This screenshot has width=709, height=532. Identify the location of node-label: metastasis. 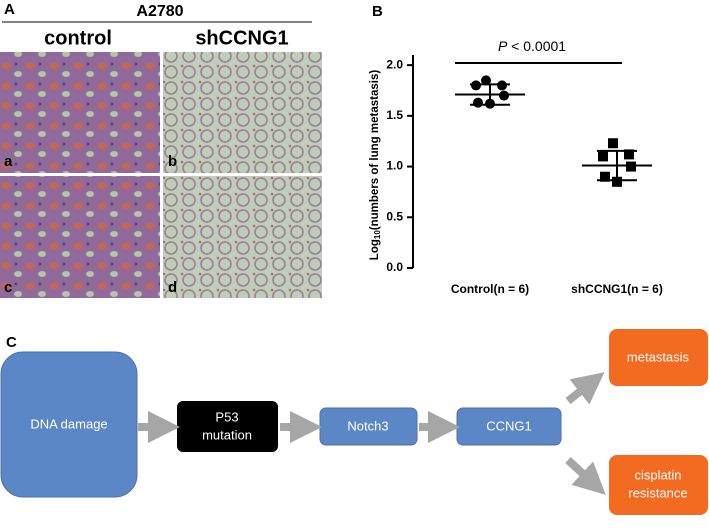
(658, 356).